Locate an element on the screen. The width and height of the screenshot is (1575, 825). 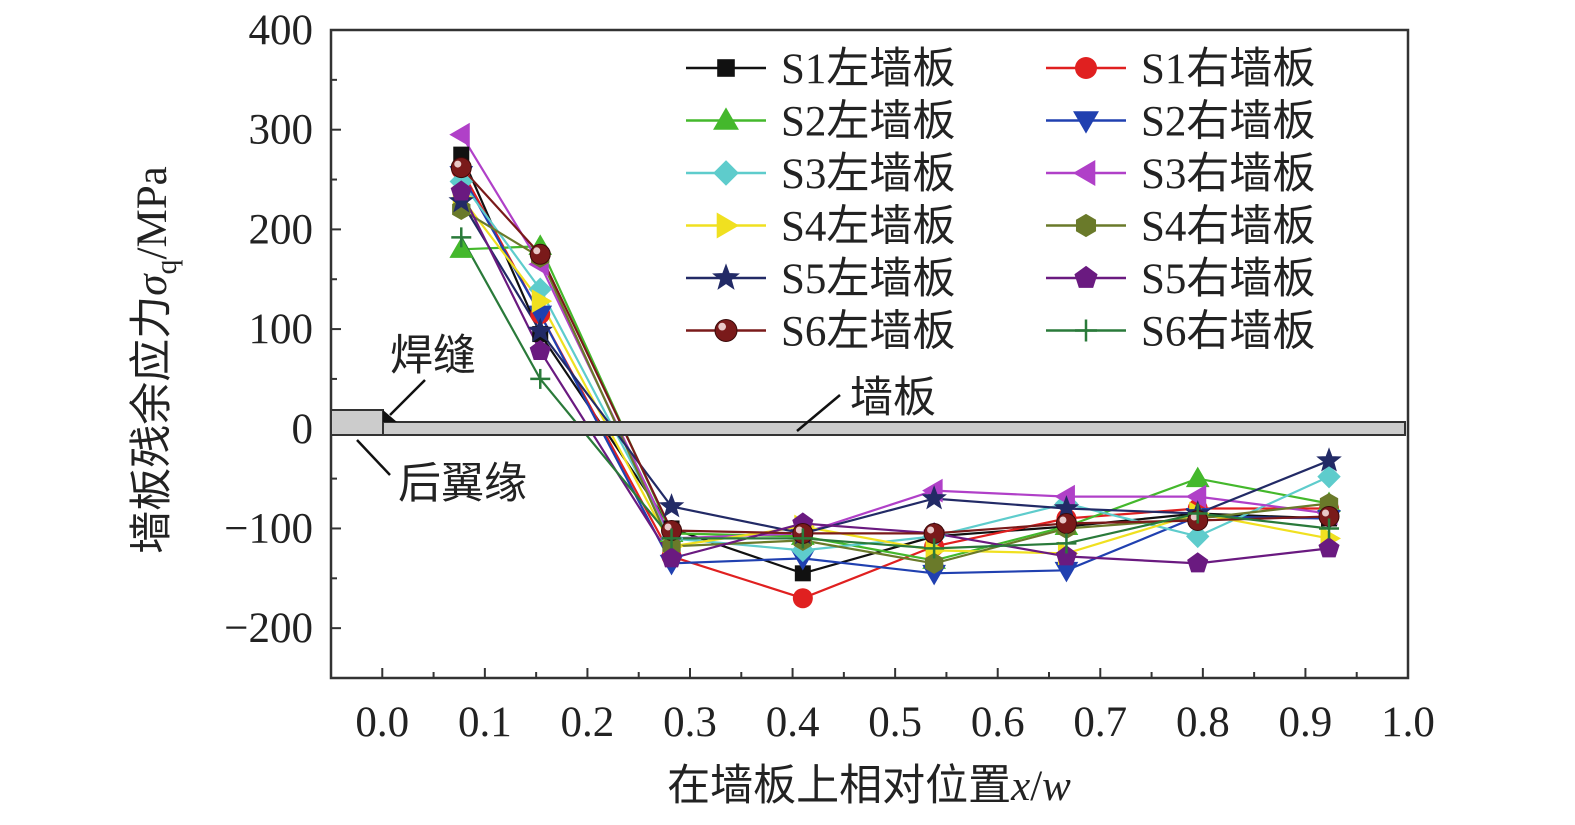
series-6-point is located at coordinates (1196, 496).